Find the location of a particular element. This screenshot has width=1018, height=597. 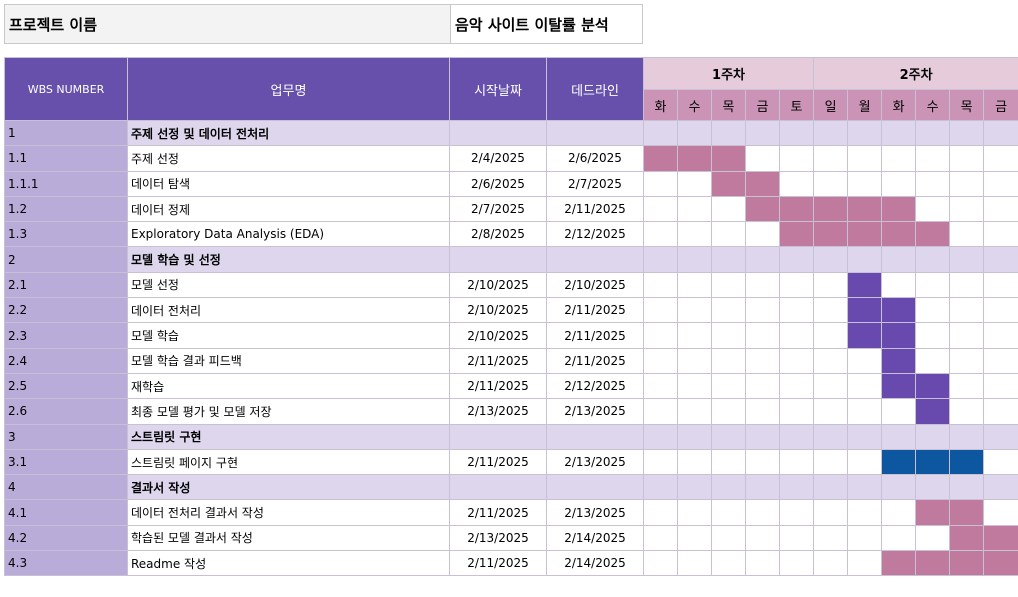

task-name-cell: 학습된 모델 결과서 작성 is located at coordinates (288, 538).